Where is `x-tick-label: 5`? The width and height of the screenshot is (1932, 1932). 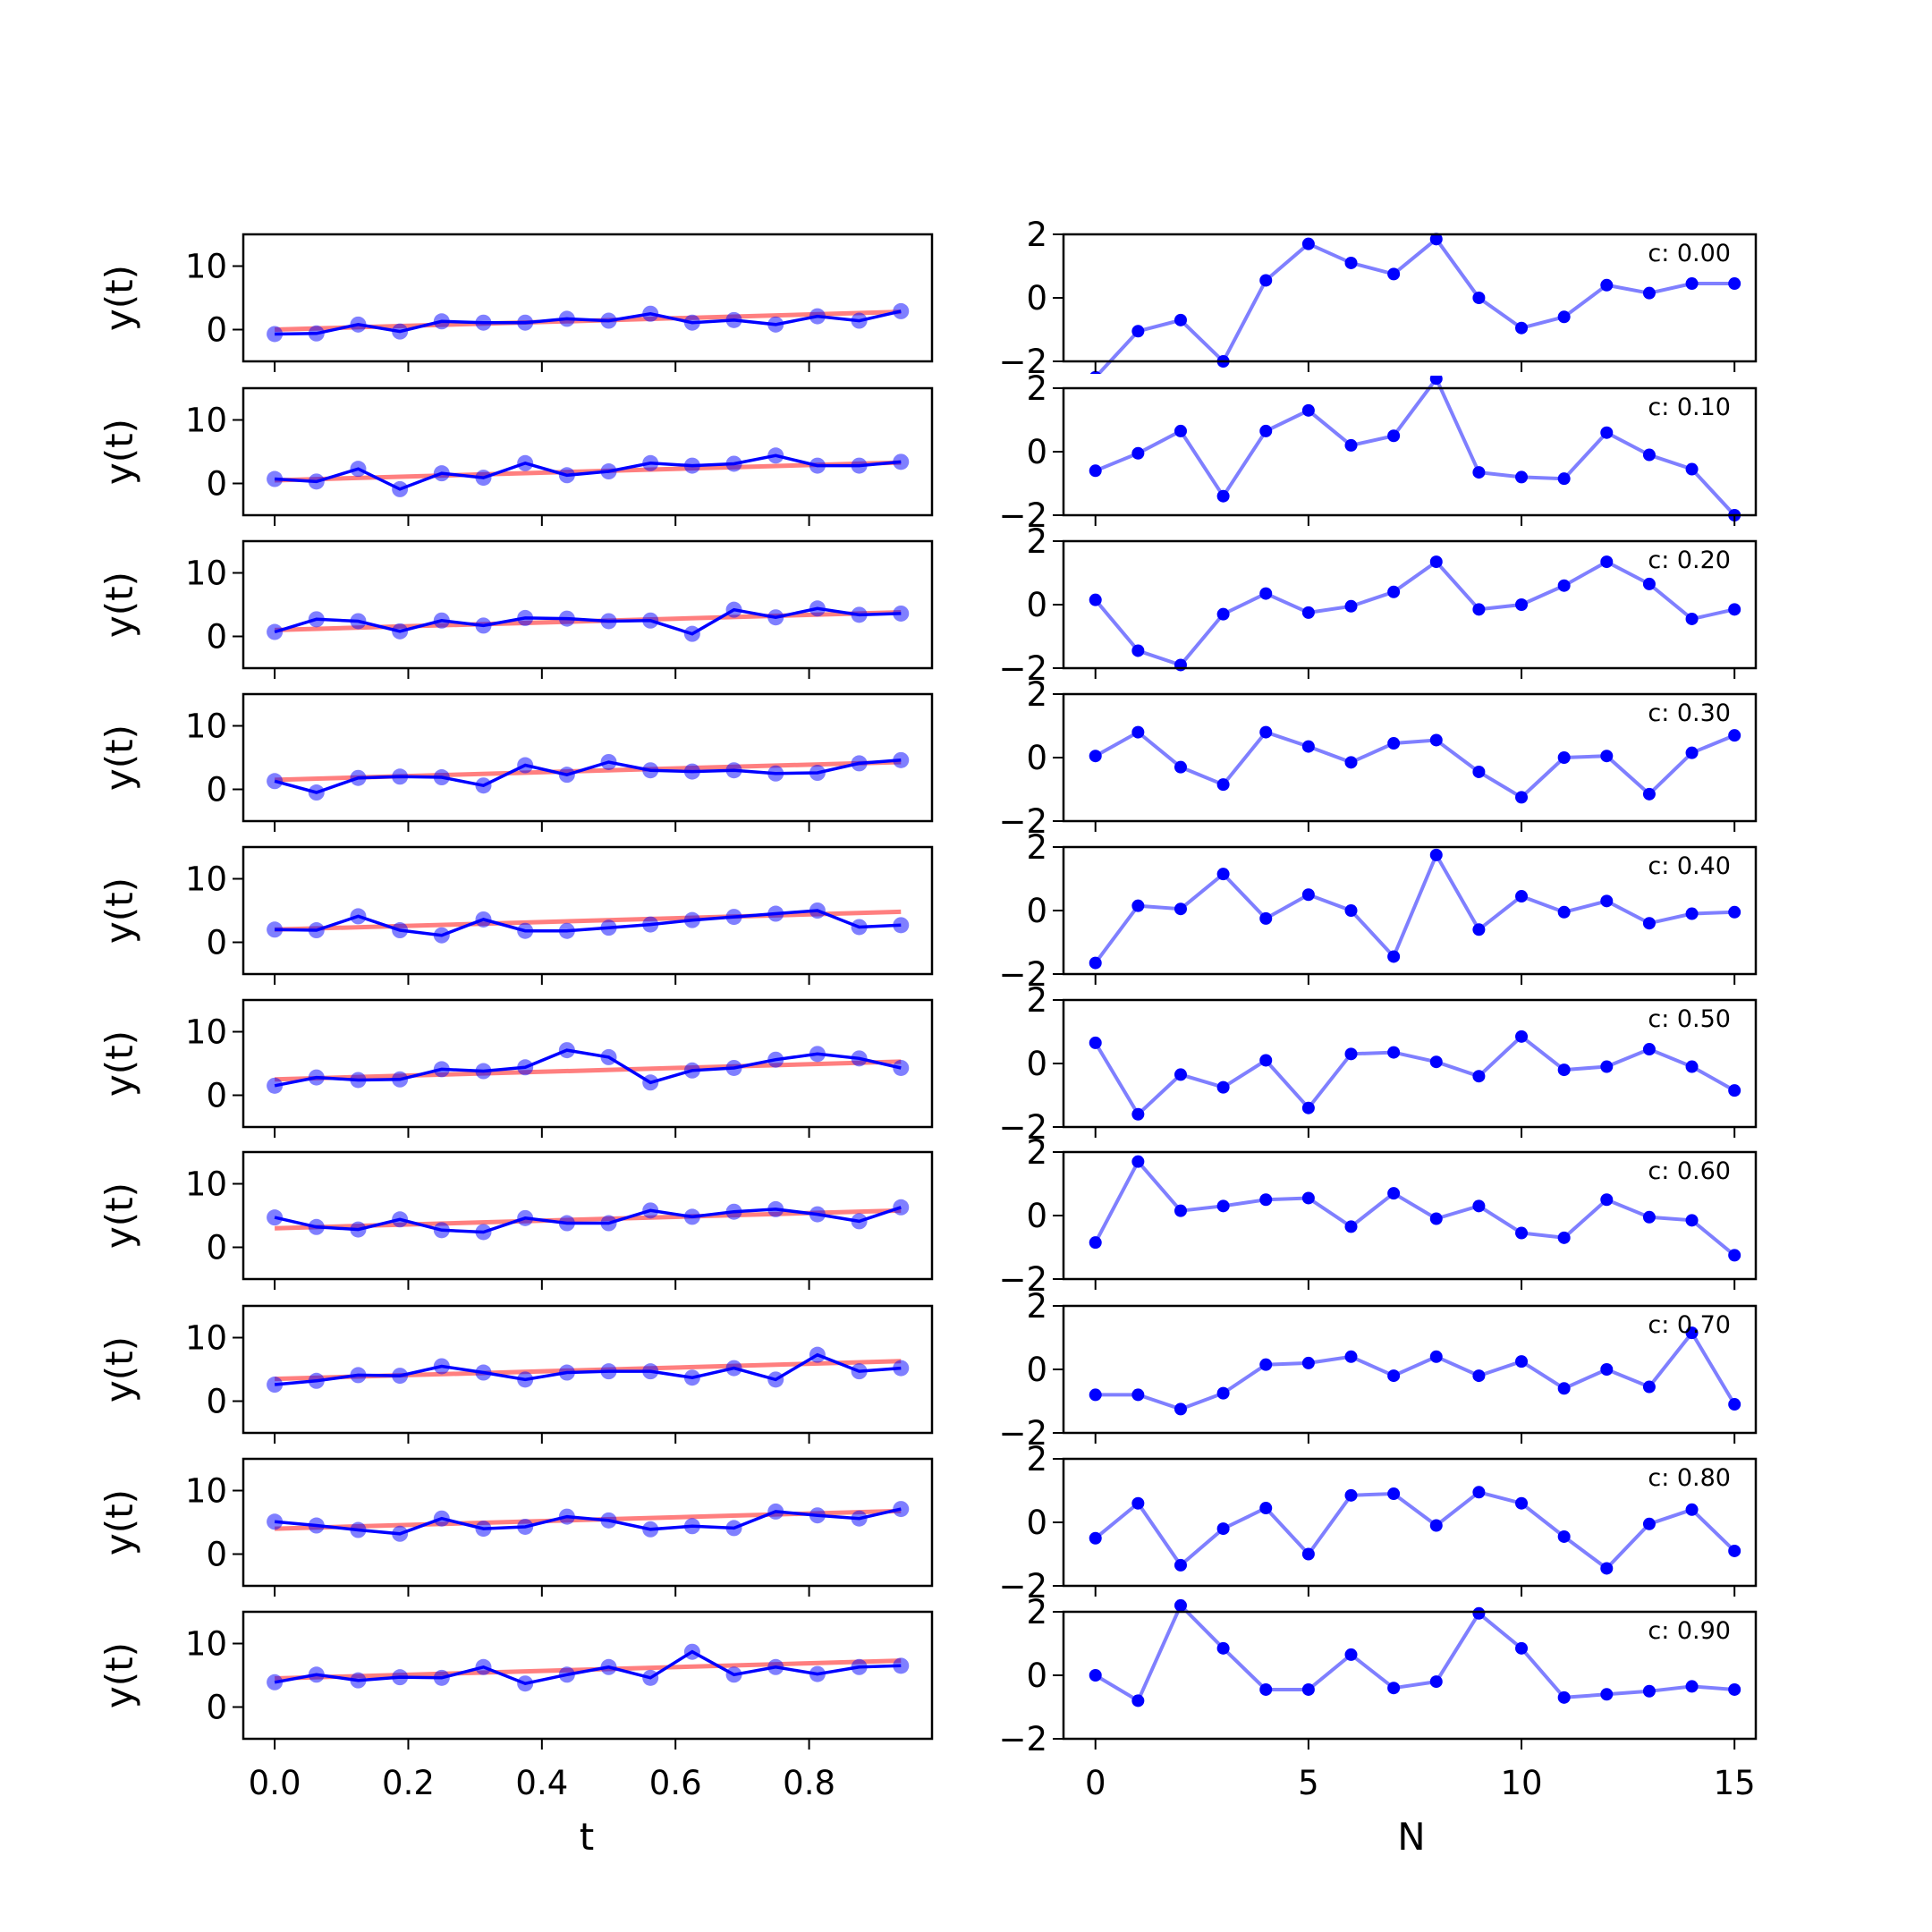 x-tick-label: 5 is located at coordinates (1308, 1783).